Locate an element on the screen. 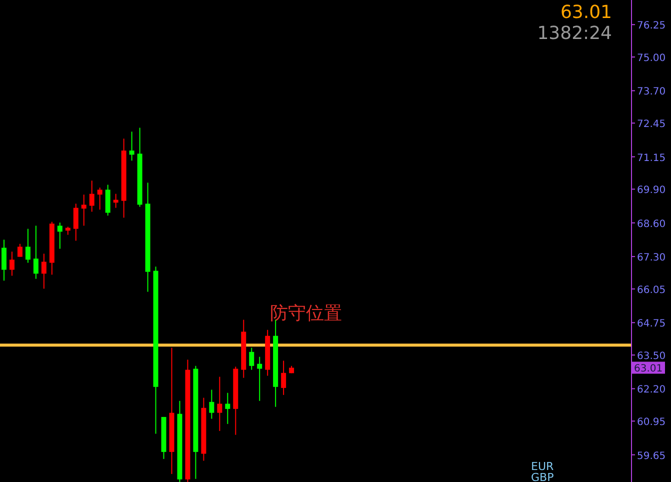 This screenshot has width=671, height=482. annotation: EUR is located at coordinates (542, 466).